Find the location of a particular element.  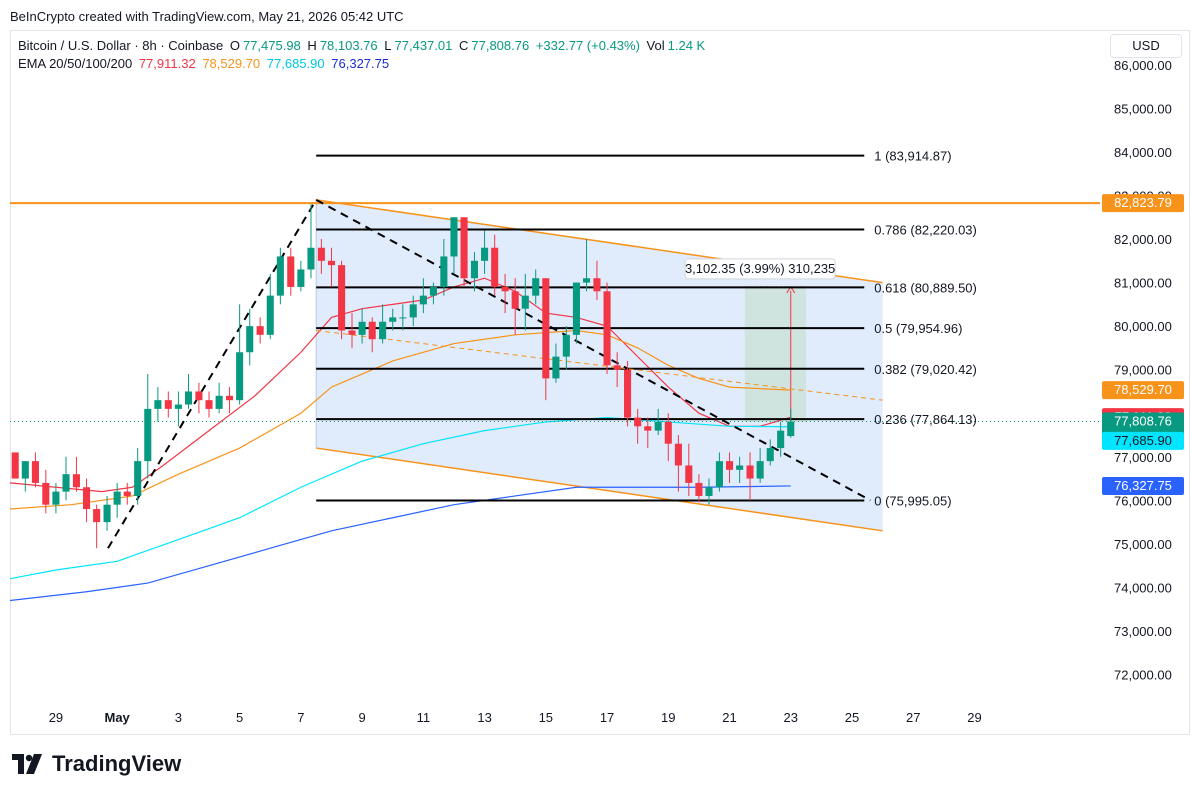

x-tick-label-1: May is located at coordinates (118, 717).